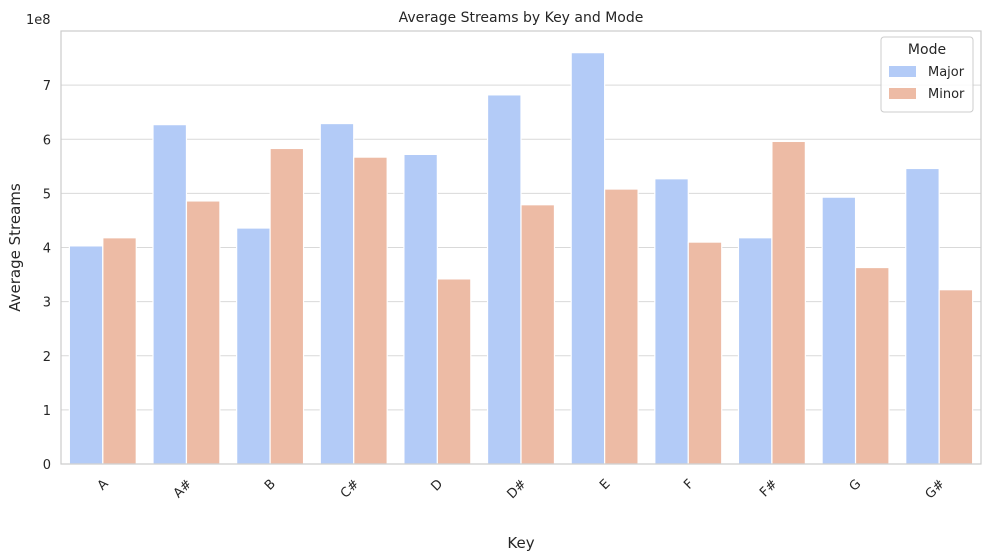 The image size is (992, 560). I want to click on y-tick-label: 4, so click(47, 249).